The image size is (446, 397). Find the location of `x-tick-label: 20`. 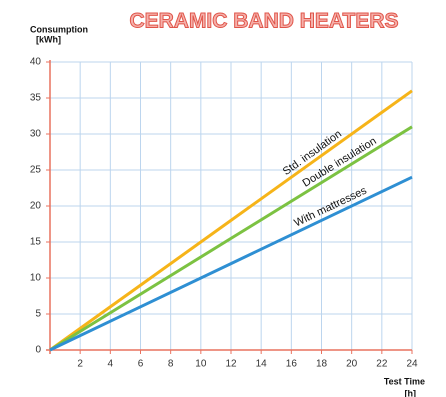

x-tick-label: 20 is located at coordinates (352, 364).